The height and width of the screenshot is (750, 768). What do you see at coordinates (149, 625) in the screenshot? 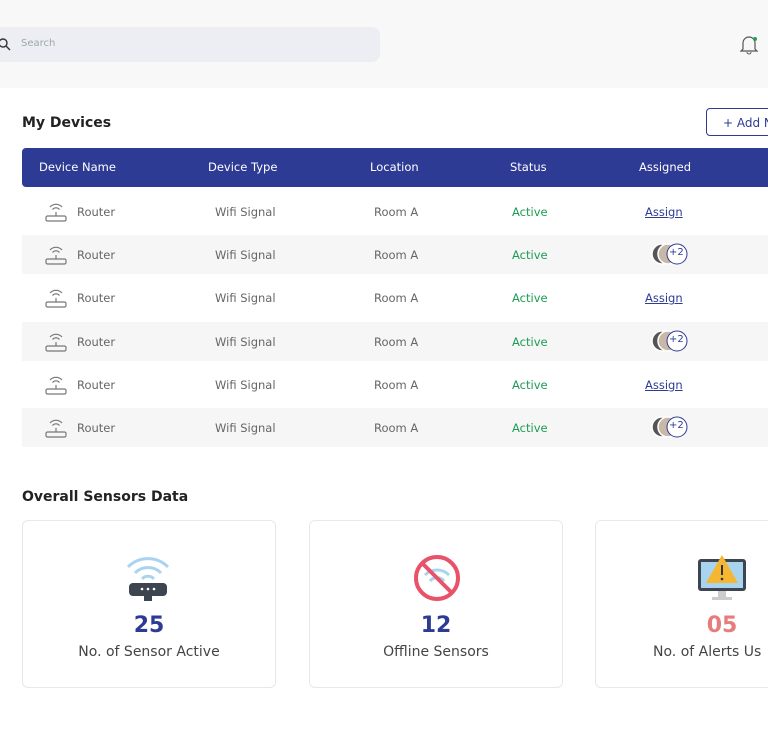
I see `card-value: 25` at bounding box center [149, 625].